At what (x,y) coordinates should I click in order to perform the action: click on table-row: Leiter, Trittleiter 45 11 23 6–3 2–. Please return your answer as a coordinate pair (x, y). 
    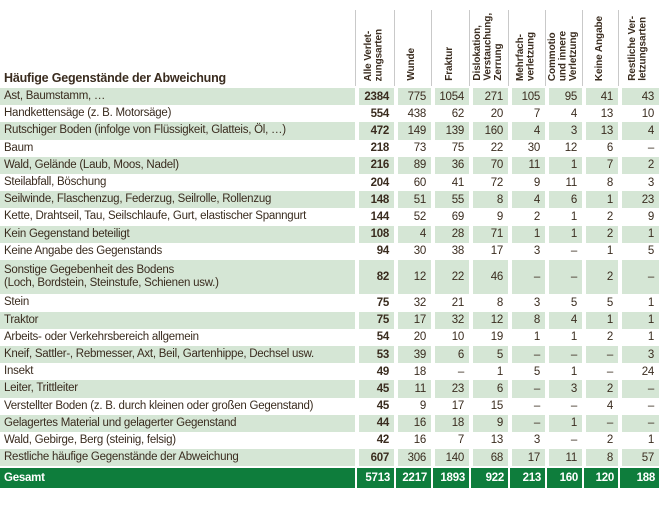
    Looking at the image, I should click on (329, 389).